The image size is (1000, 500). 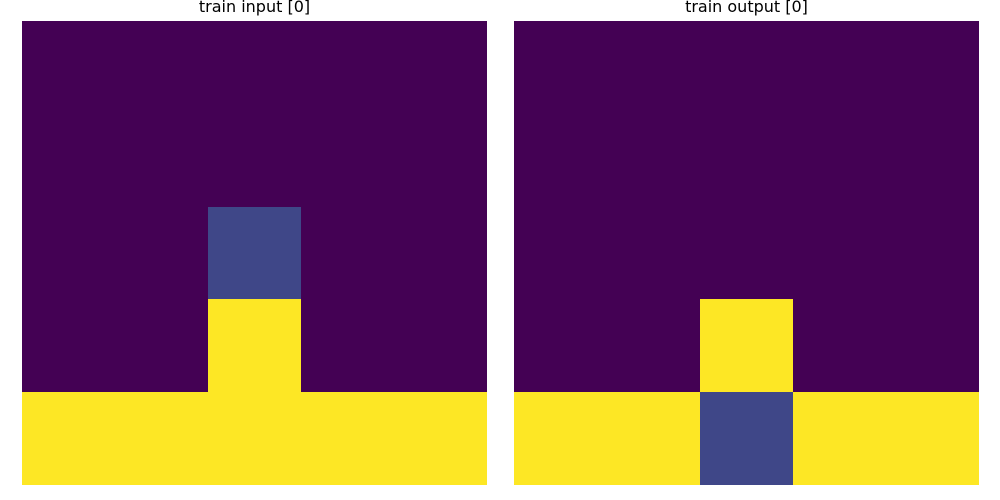 I want to click on train-input-title: train input [0], so click(x=254, y=8).